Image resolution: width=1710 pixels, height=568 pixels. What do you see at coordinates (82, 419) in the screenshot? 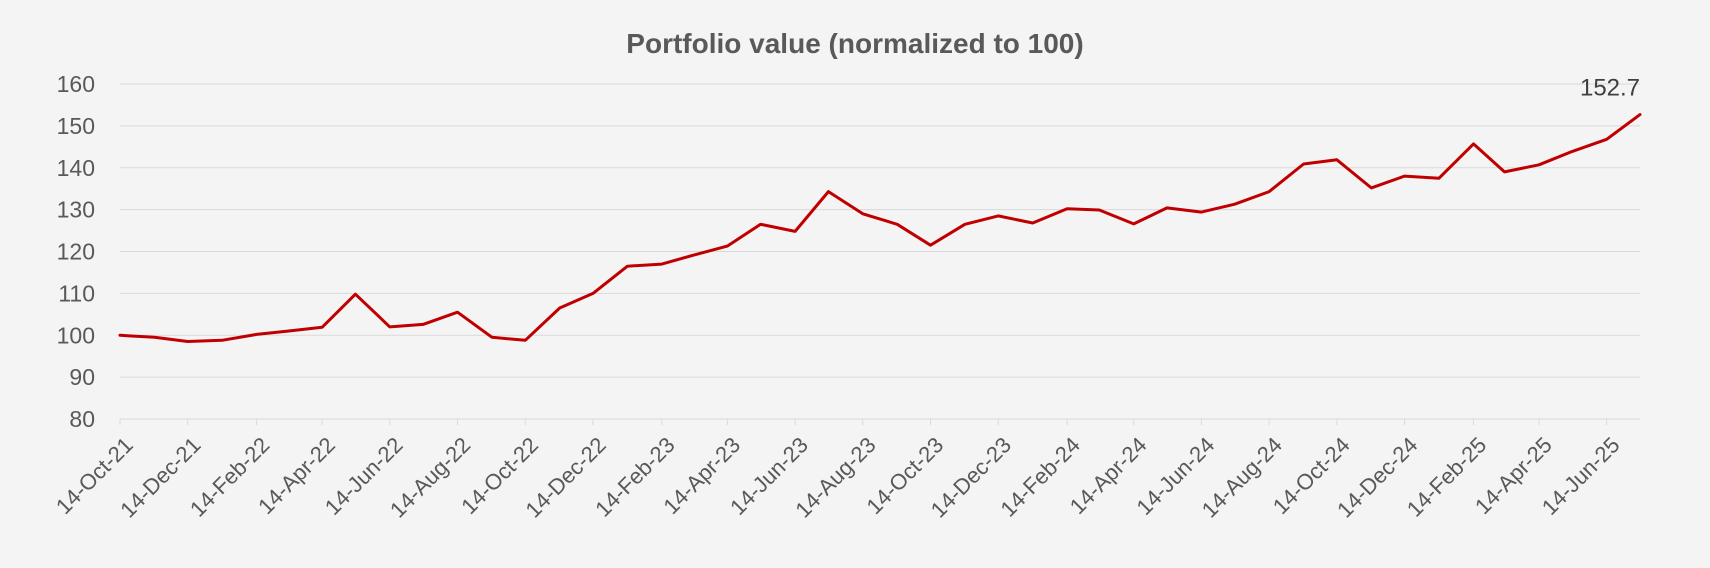
I see `y-tick-label: 80` at bounding box center [82, 419].